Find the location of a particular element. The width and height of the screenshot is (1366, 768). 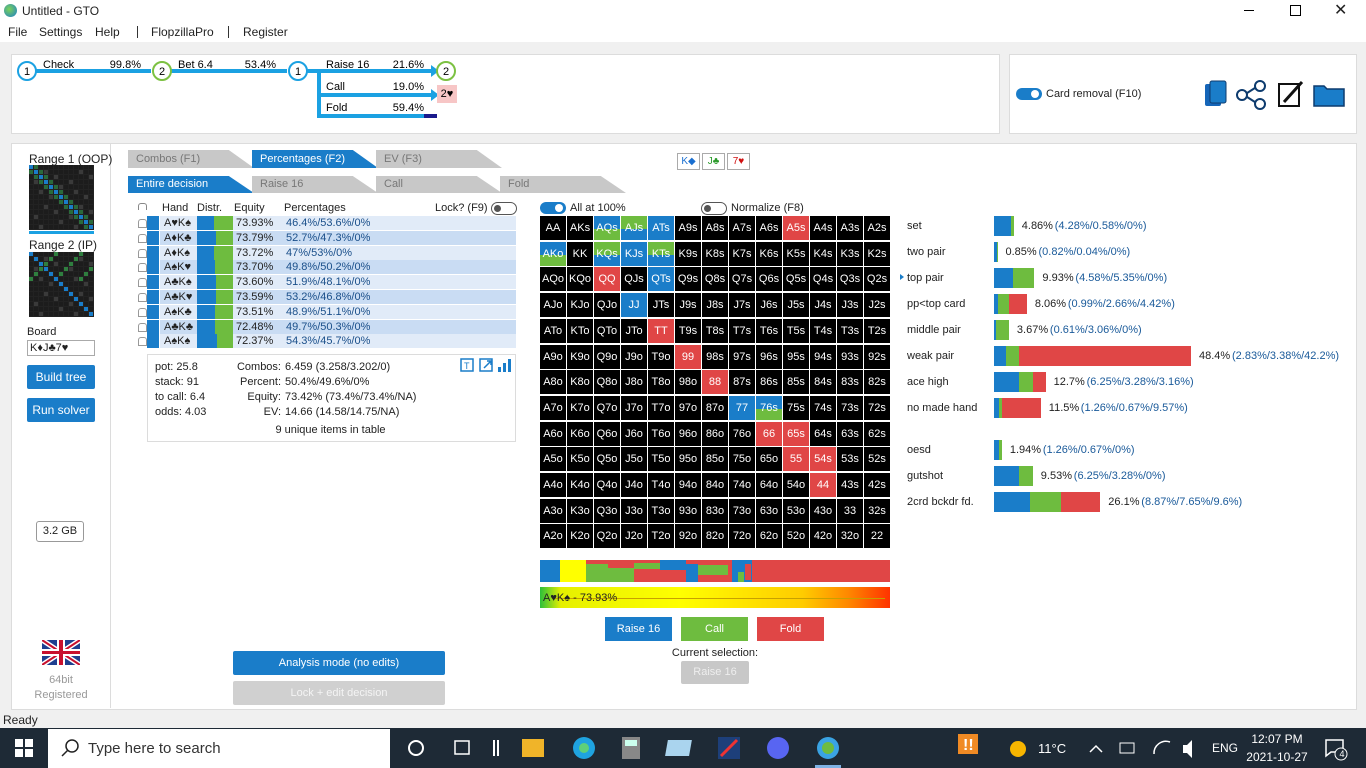

category-name: middle pair is located at coordinates (934, 330).